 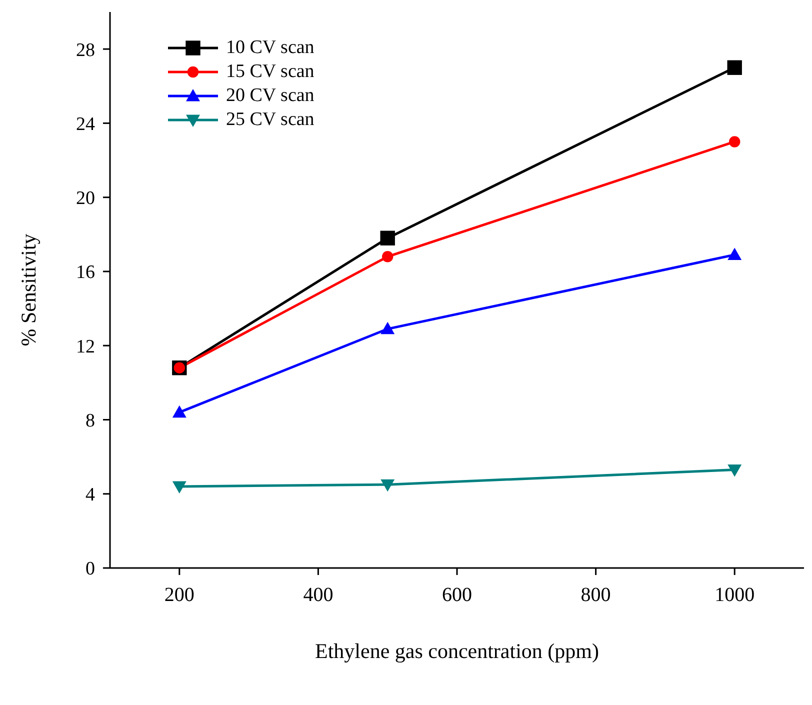 I want to click on y-tick-label: 20, so click(x=85, y=199).